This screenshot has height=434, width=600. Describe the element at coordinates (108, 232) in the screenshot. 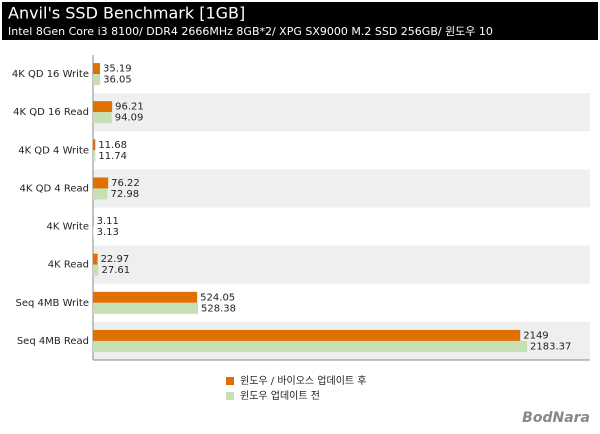

I see `value-label: 3.13` at that location.